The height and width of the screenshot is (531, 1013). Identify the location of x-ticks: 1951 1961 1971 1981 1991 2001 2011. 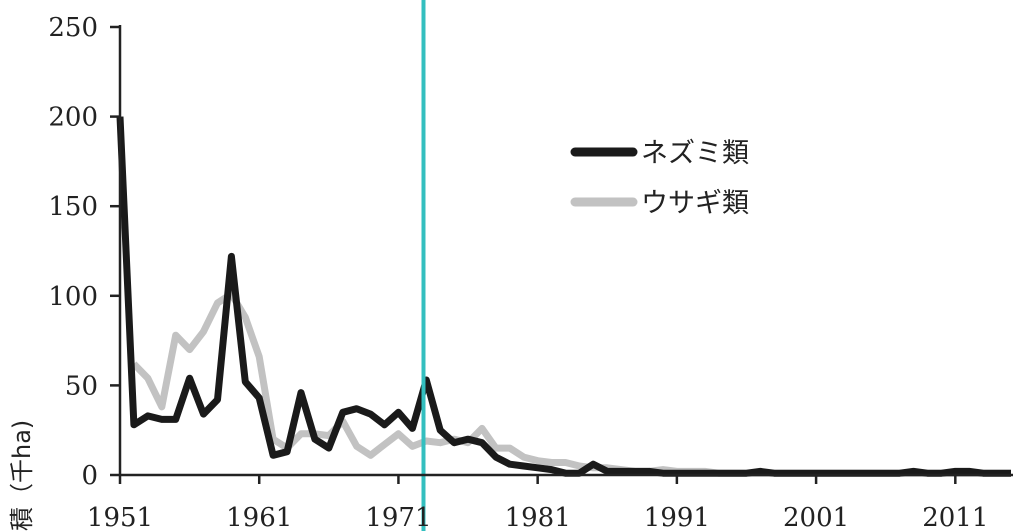
(537, 503).